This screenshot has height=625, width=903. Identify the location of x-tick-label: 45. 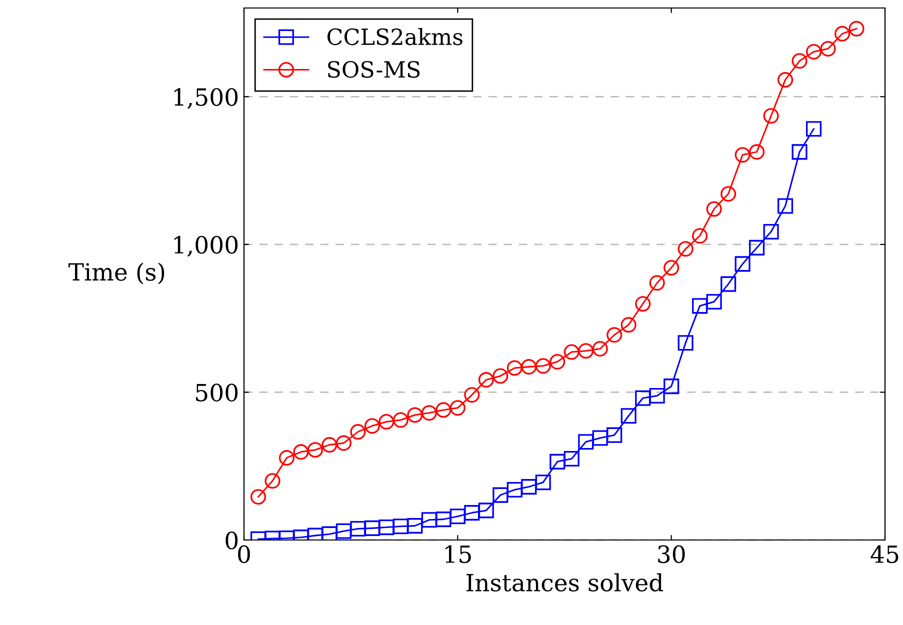
(884, 554).